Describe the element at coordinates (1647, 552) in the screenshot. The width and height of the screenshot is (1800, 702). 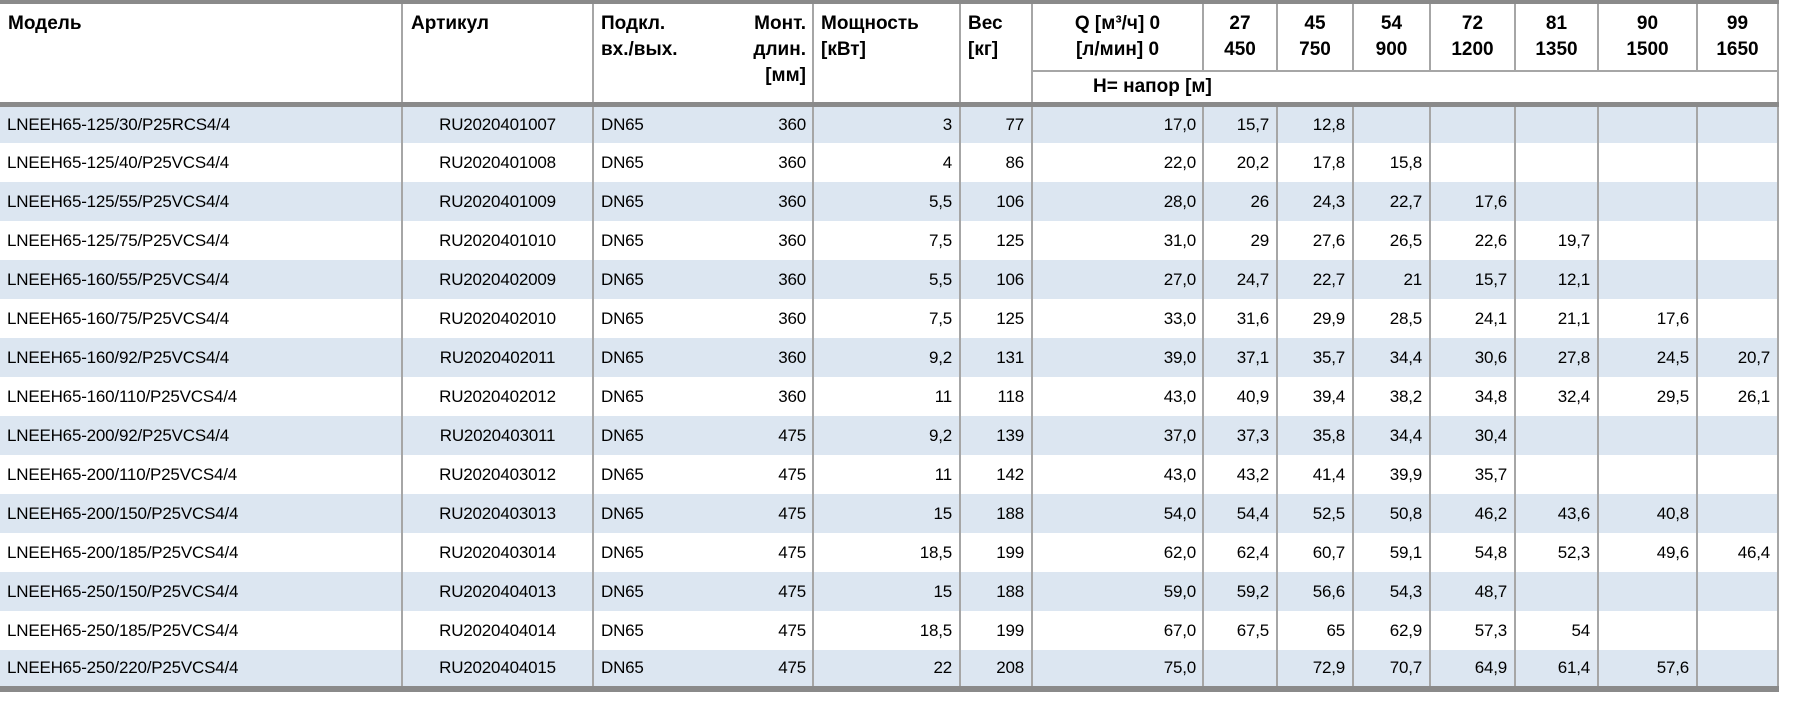
I see `head-value-cell: 49,6` at that location.